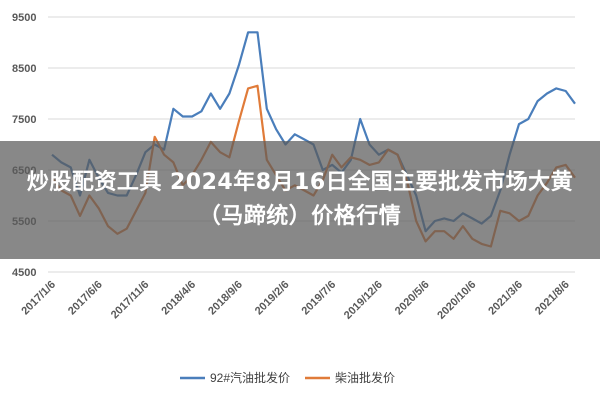 The width and height of the screenshot is (600, 400). What do you see at coordinates (456, 300) in the screenshot?
I see `x-tick-label: 2020/10/6` at bounding box center [456, 300].